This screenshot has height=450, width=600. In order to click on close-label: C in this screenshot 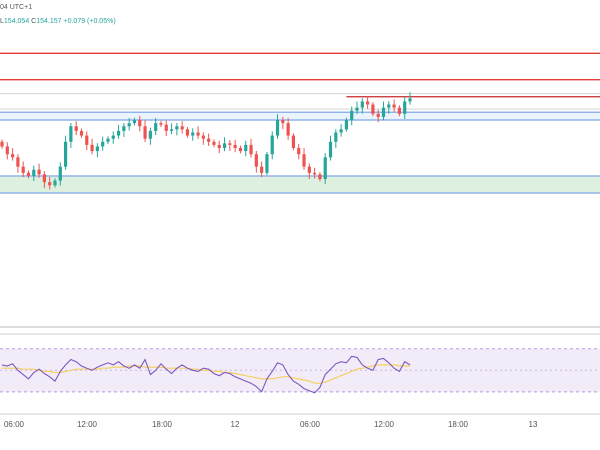, I will do `click(34, 21)`.